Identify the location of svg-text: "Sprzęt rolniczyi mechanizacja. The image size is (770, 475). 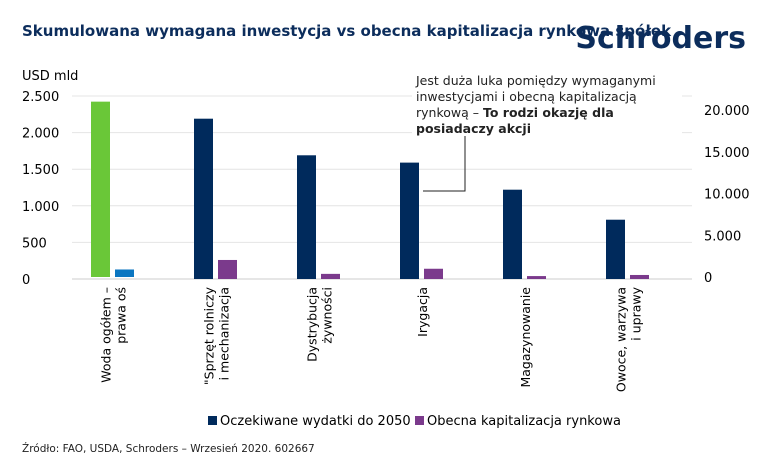
(217, 335).